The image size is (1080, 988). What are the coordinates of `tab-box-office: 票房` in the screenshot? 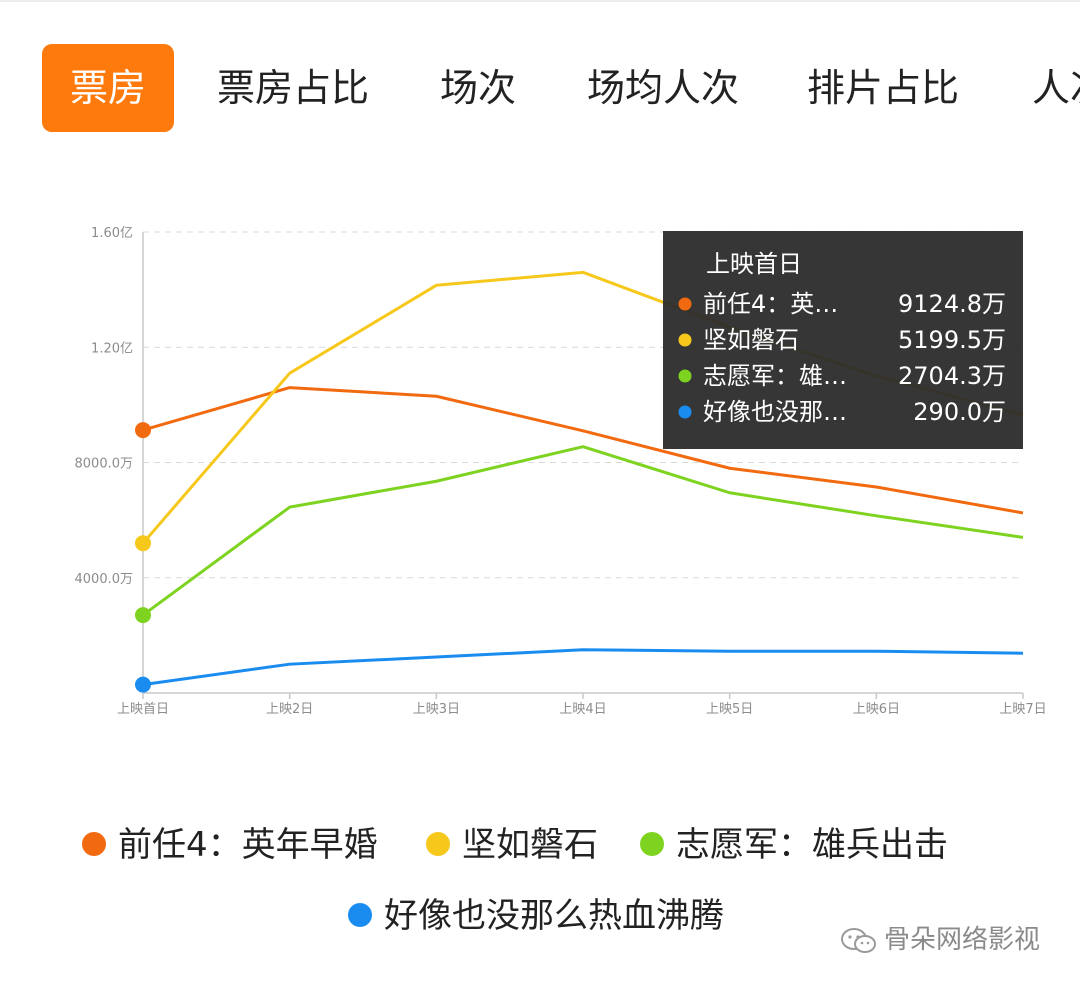 It's located at (108, 88).